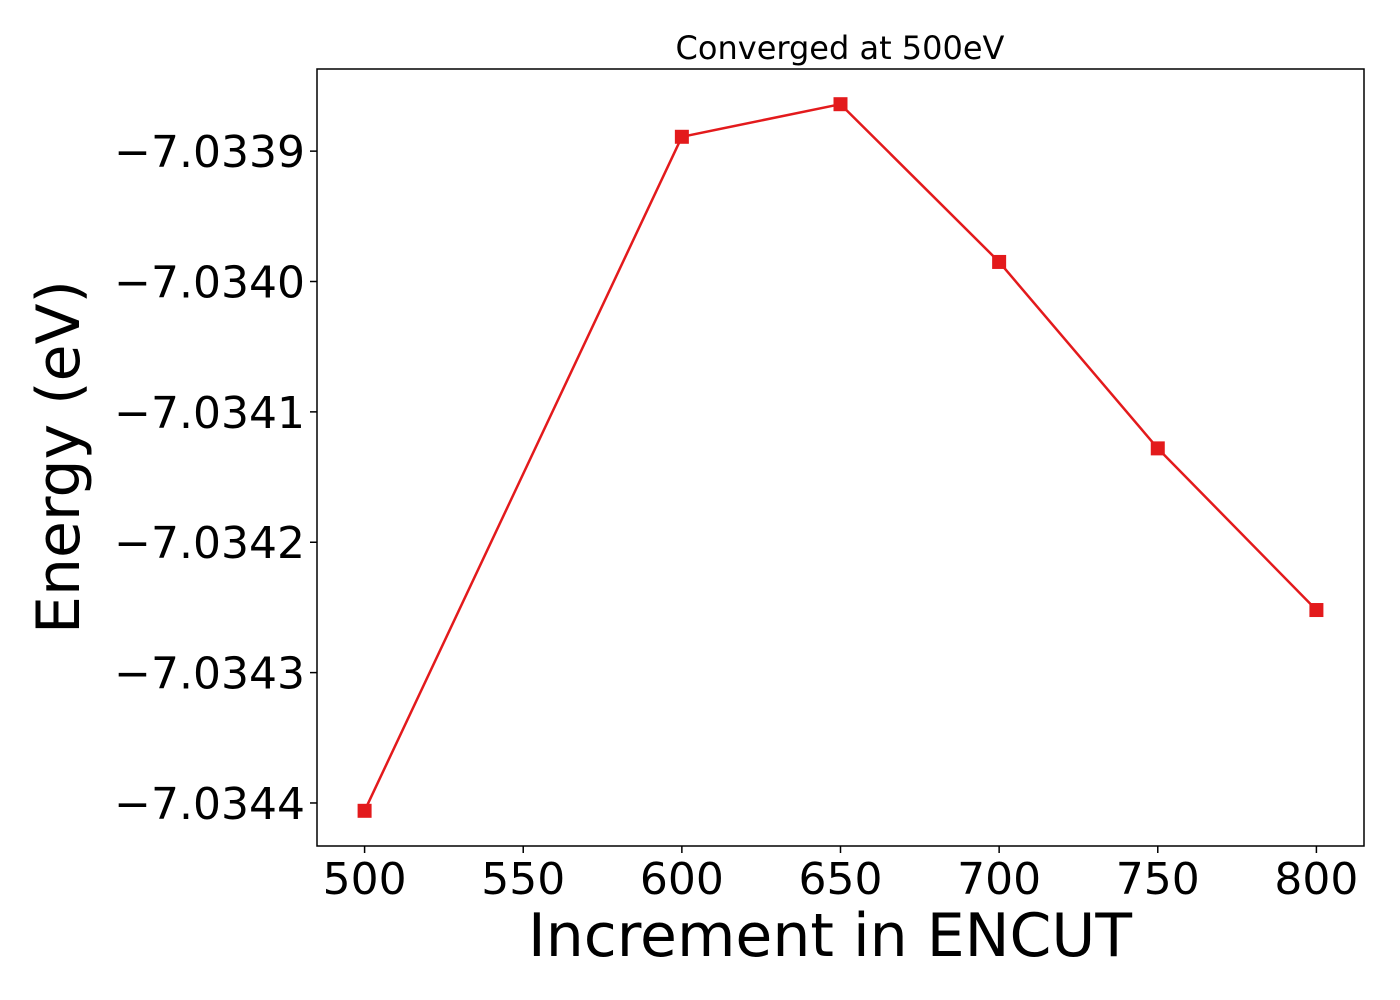 Image resolution: width=1400 pixels, height=1000 pixels. I want to click on y-tick-label: −7.0339, so click(209, 152).